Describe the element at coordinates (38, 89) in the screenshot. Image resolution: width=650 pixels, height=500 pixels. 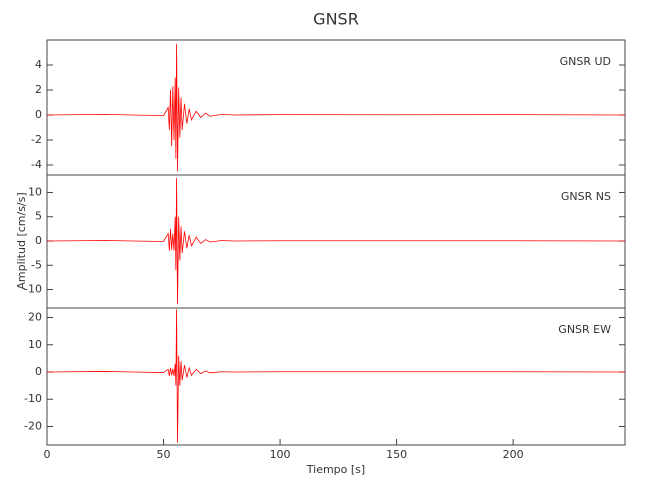
I see `y-tick-label: 2` at that location.